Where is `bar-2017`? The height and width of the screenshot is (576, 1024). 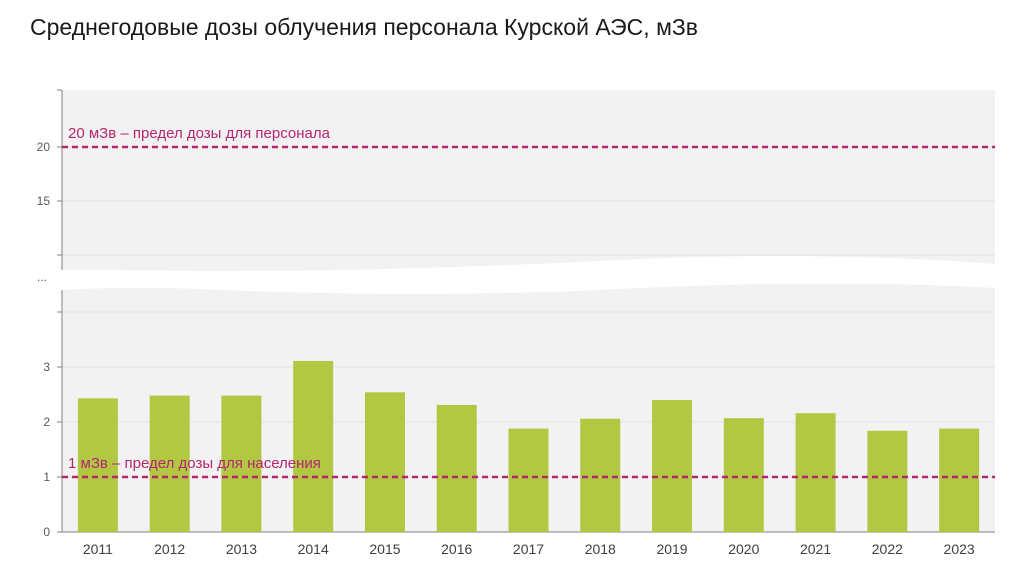 bar-2017 is located at coordinates (528, 480).